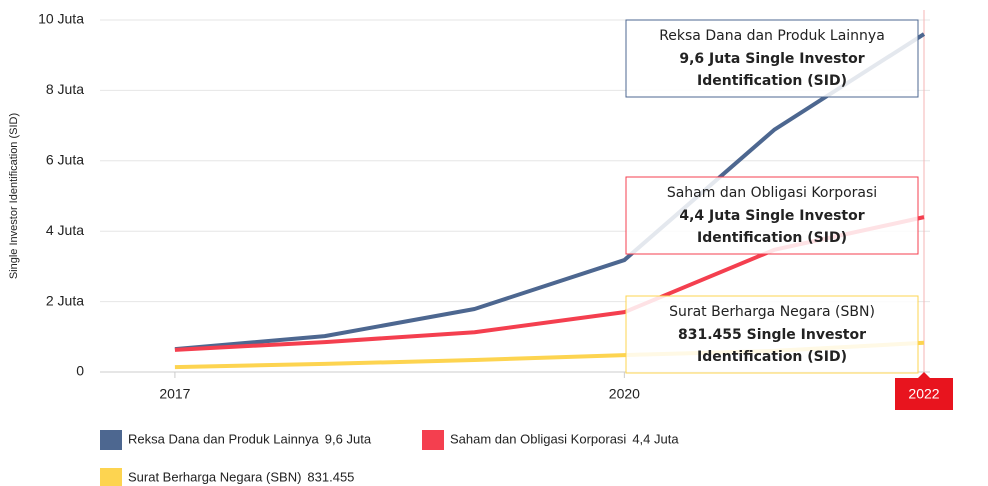 The height and width of the screenshot is (486, 988). I want to click on y-tick-label: 10 Juta, so click(61, 19).